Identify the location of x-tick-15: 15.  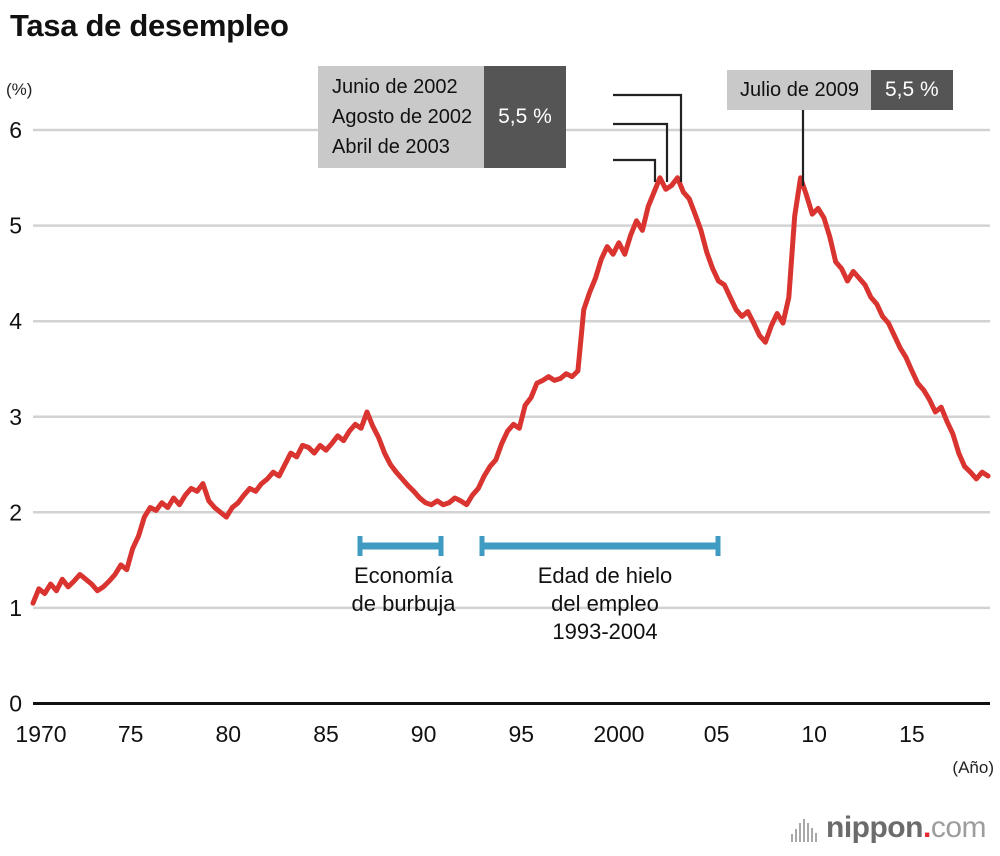
(912, 734).